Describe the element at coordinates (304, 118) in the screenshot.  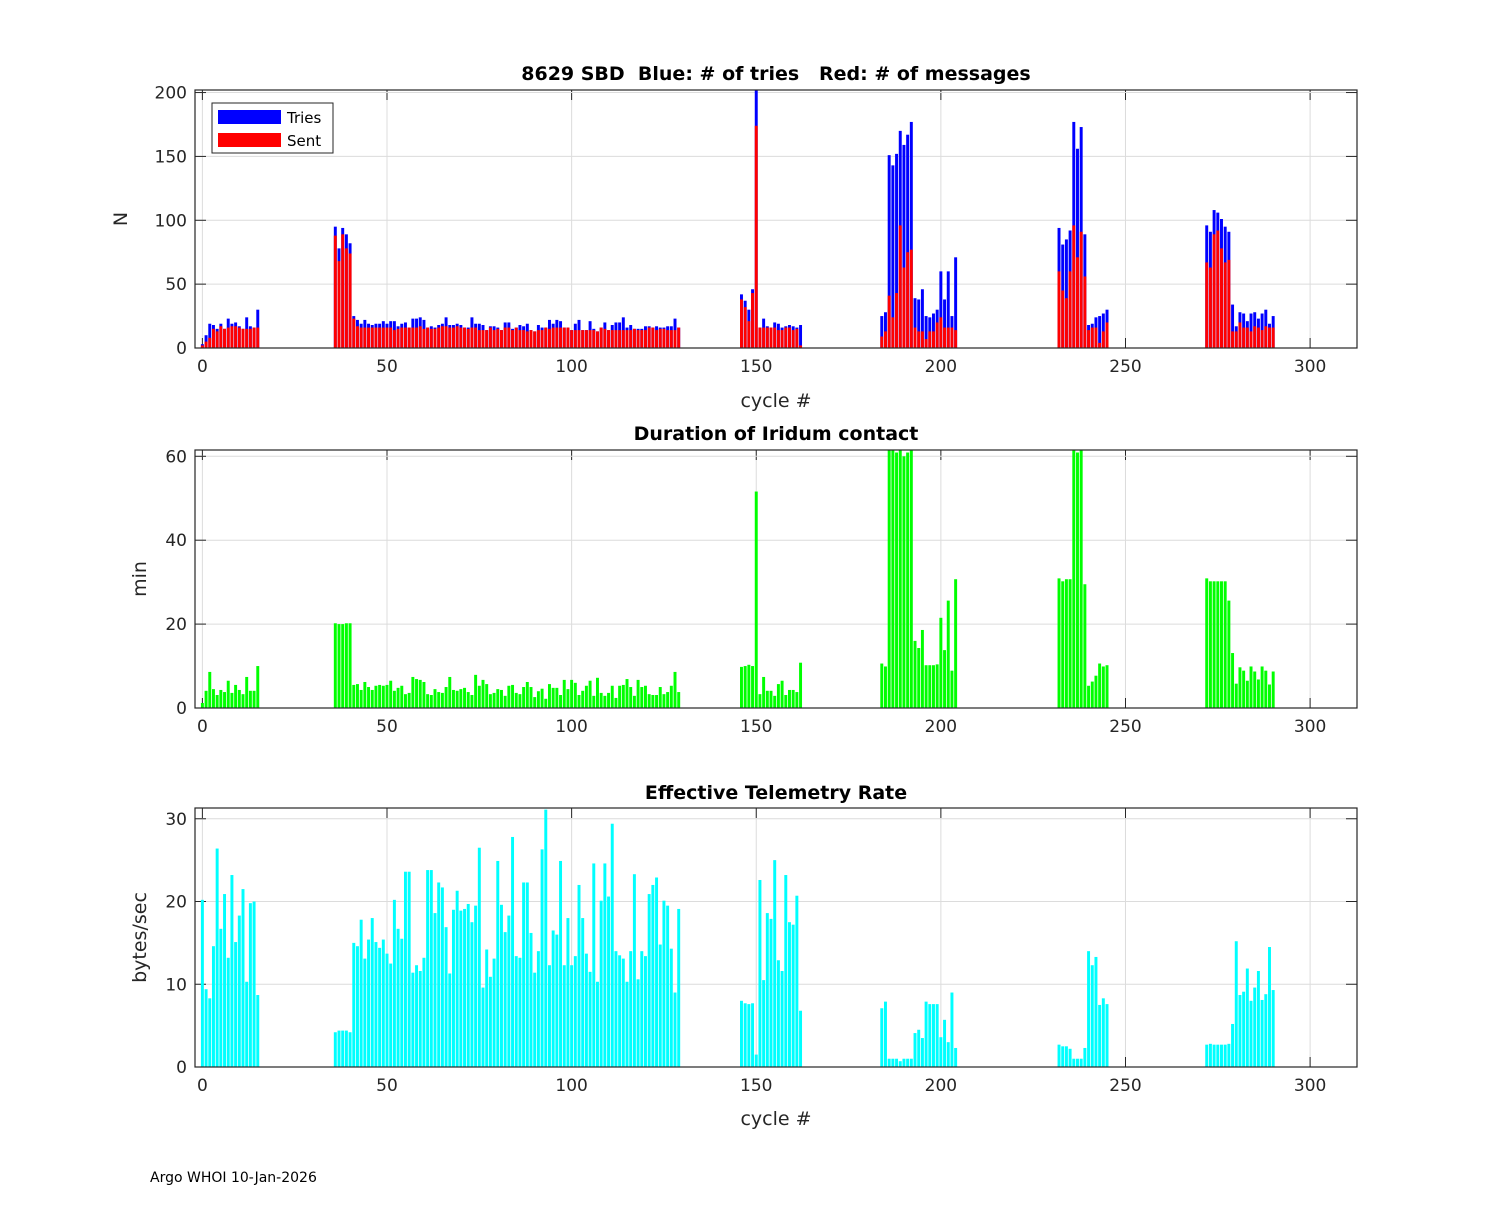
I see `legend-label-tries: Tries` at that location.